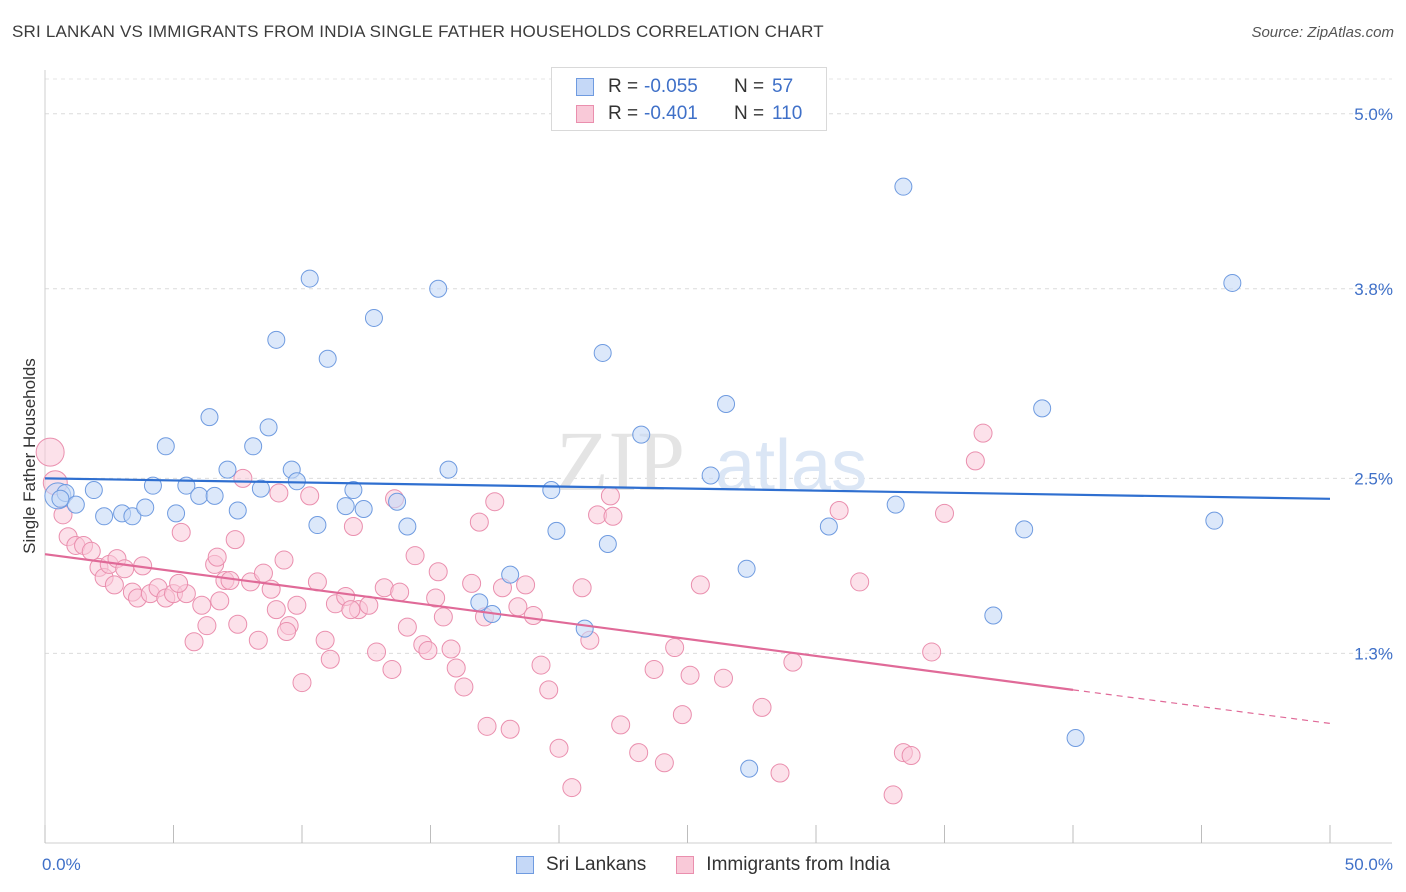 The width and height of the screenshot is (1406, 892). What do you see at coordinates (1373, 653) in the screenshot?
I see `y-tick-label-0: 1.3%` at bounding box center [1373, 653].